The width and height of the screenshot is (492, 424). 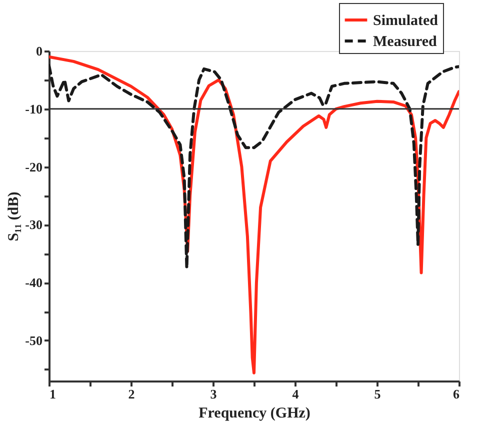 What do you see at coordinates (33, 340) in the screenshot?
I see `y-tick-label: -50` at bounding box center [33, 340].